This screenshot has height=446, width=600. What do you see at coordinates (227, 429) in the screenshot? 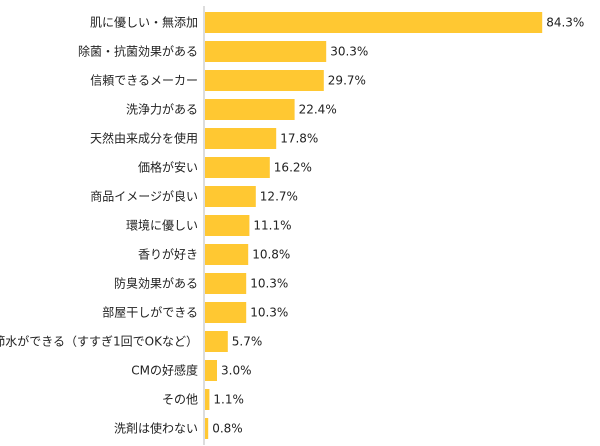
I see `value-label: 0.8%` at bounding box center [227, 429].